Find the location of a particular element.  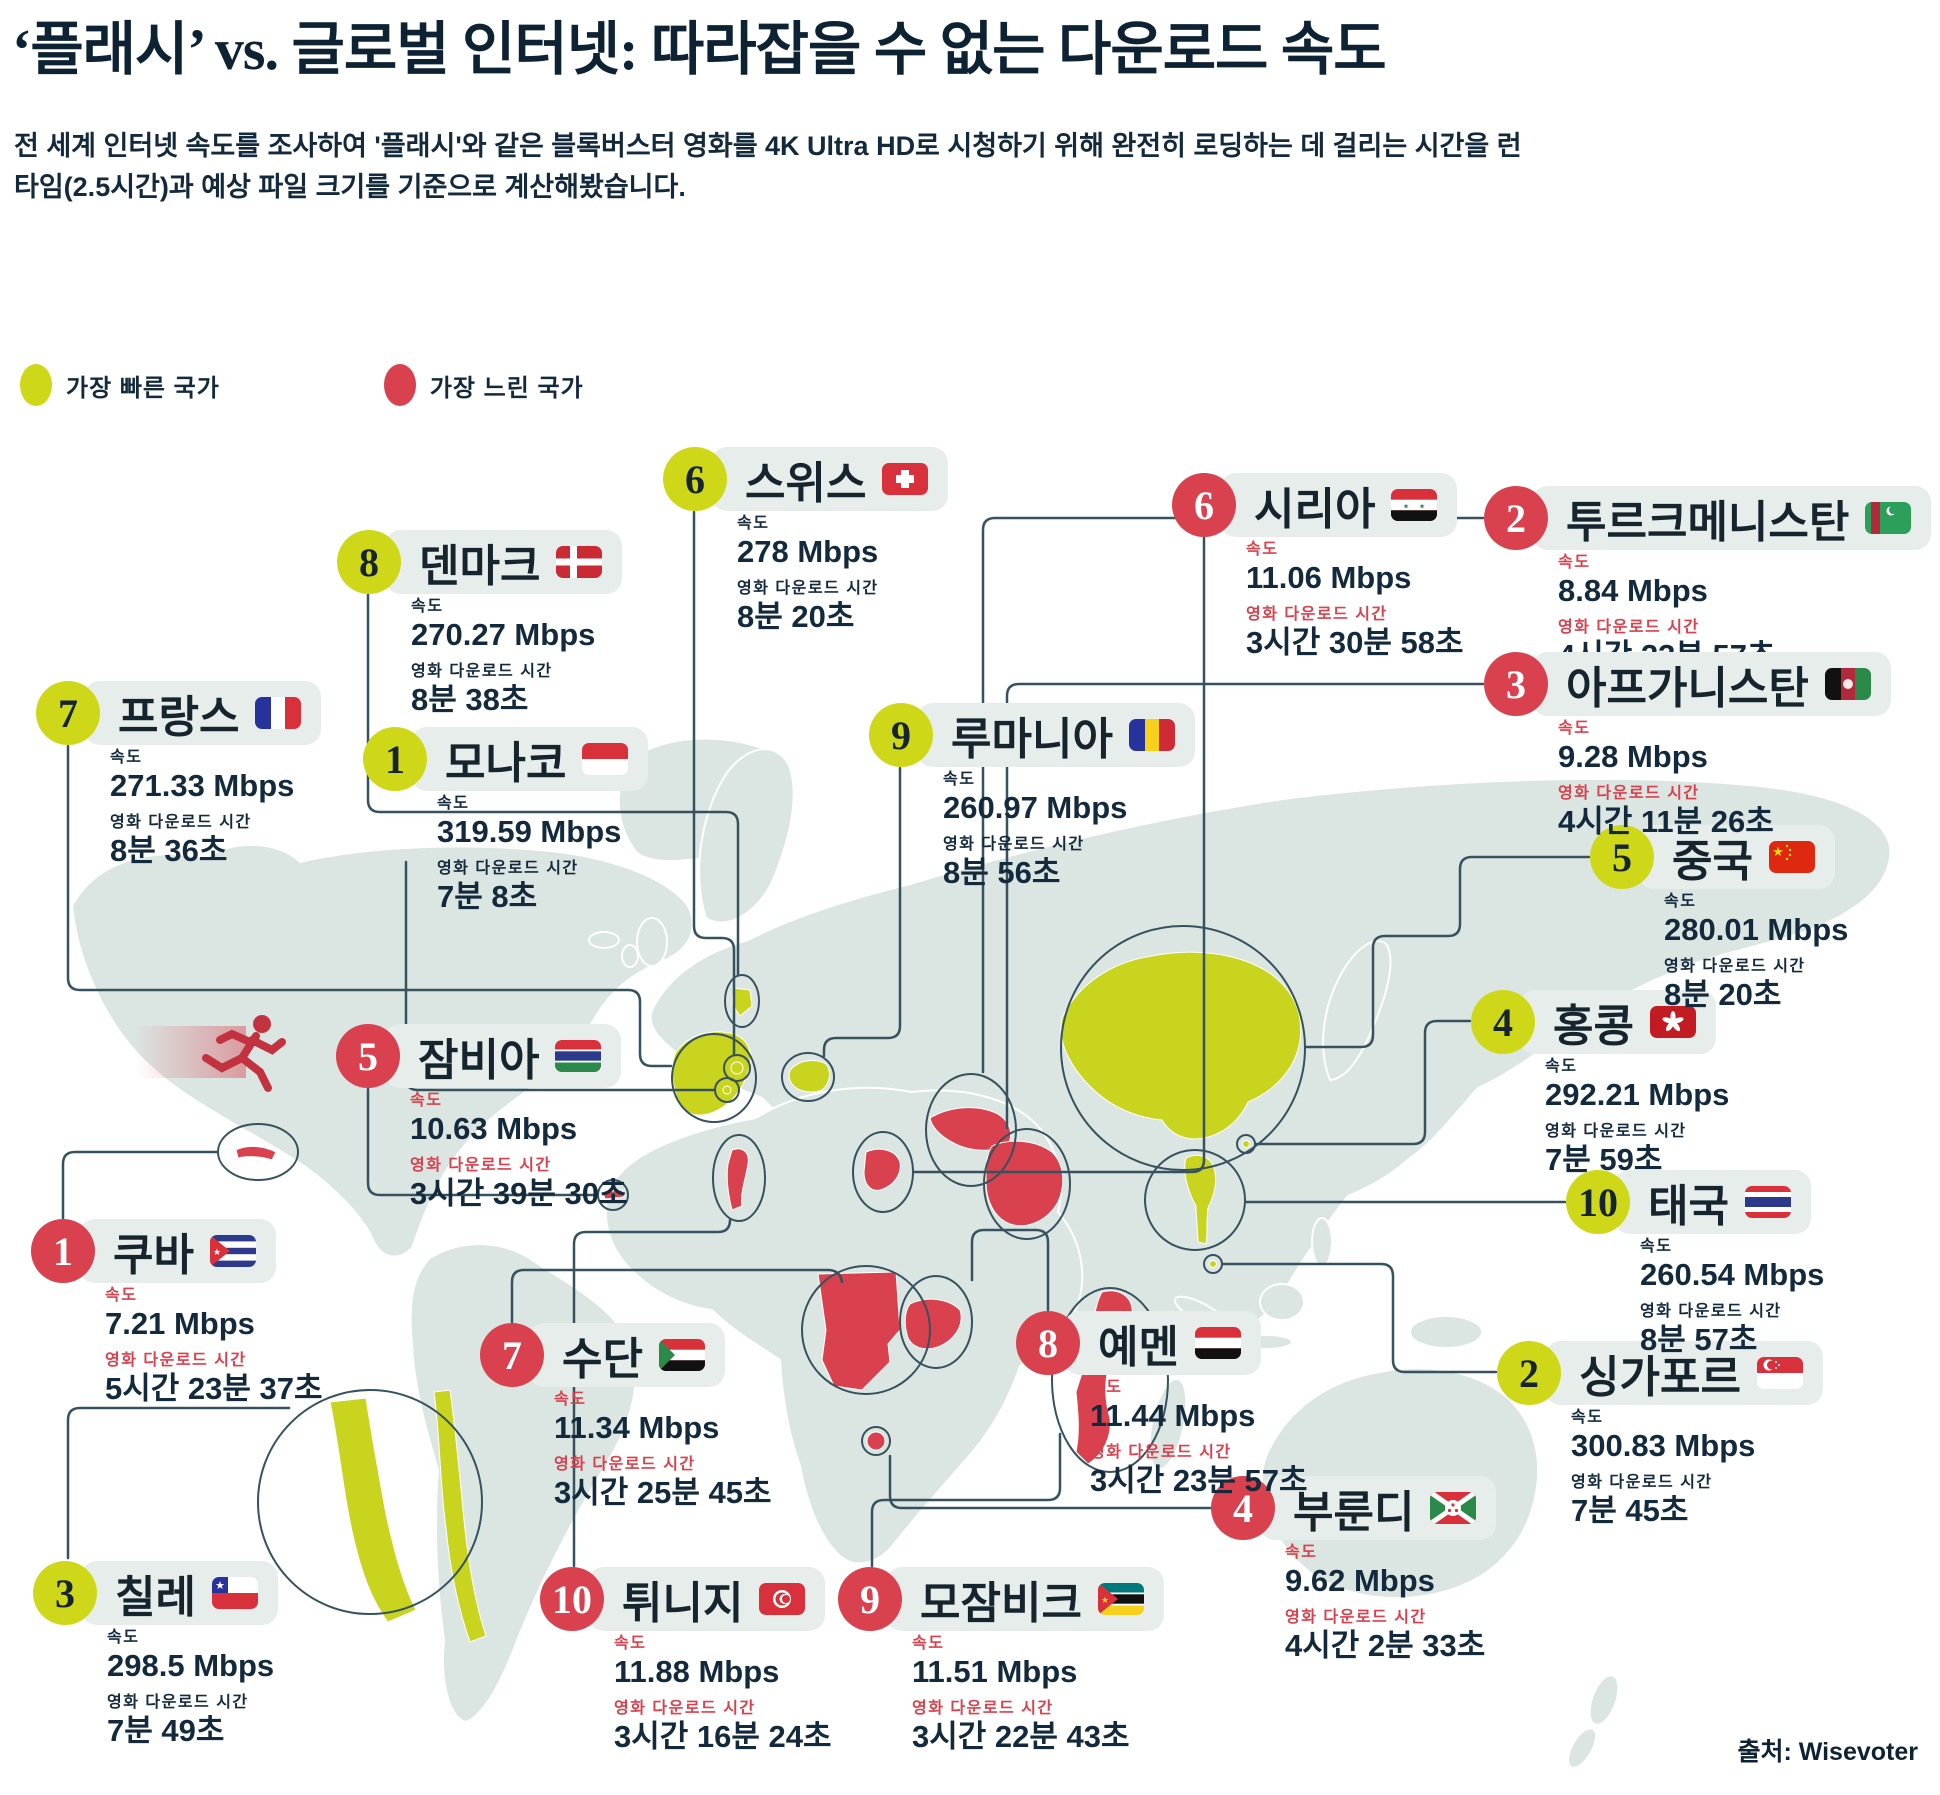

speed-value: 260.97 Mbps is located at coordinates (1035, 807).